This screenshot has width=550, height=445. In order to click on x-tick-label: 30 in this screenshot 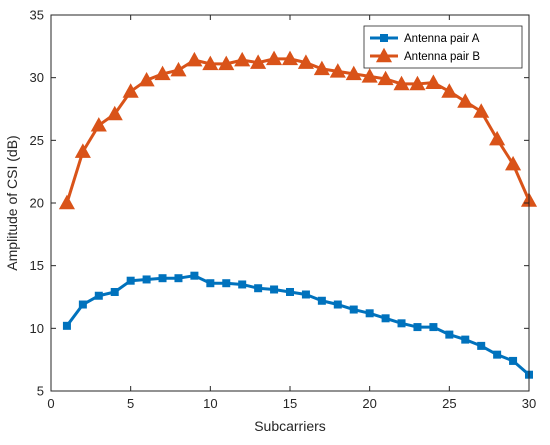, I will do `click(529, 403)`.